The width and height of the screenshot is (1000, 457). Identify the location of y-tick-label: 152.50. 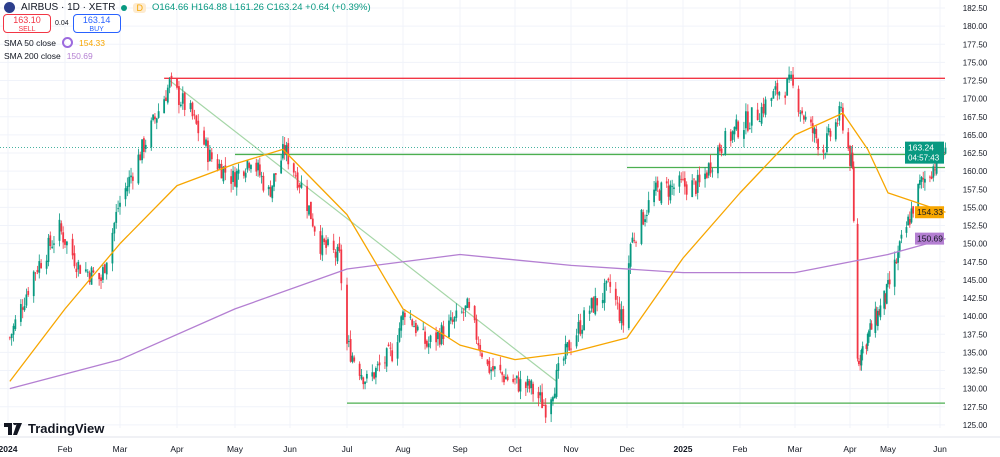
(975, 226).